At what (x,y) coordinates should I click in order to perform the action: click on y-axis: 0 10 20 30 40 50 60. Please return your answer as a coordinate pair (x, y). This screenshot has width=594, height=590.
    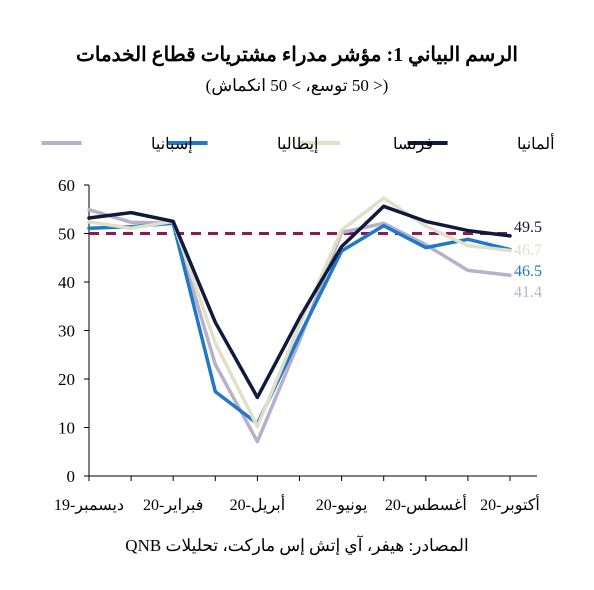
    Looking at the image, I should click on (74, 331).